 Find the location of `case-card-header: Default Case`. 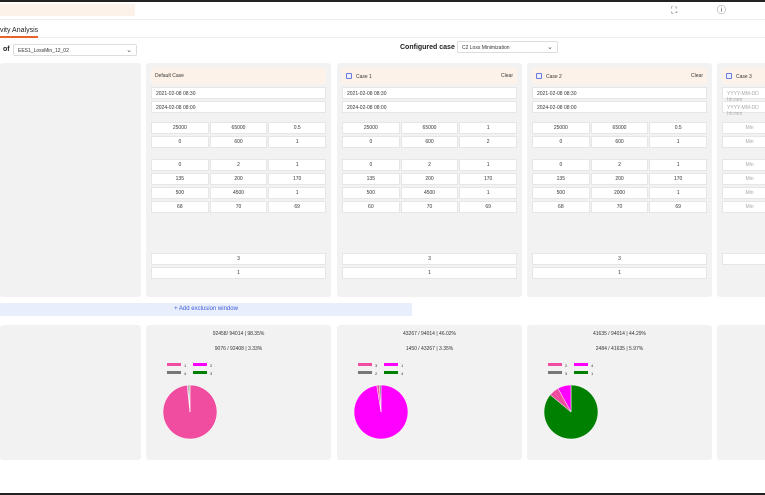

case-card-header: Default Case is located at coordinates (238, 76).